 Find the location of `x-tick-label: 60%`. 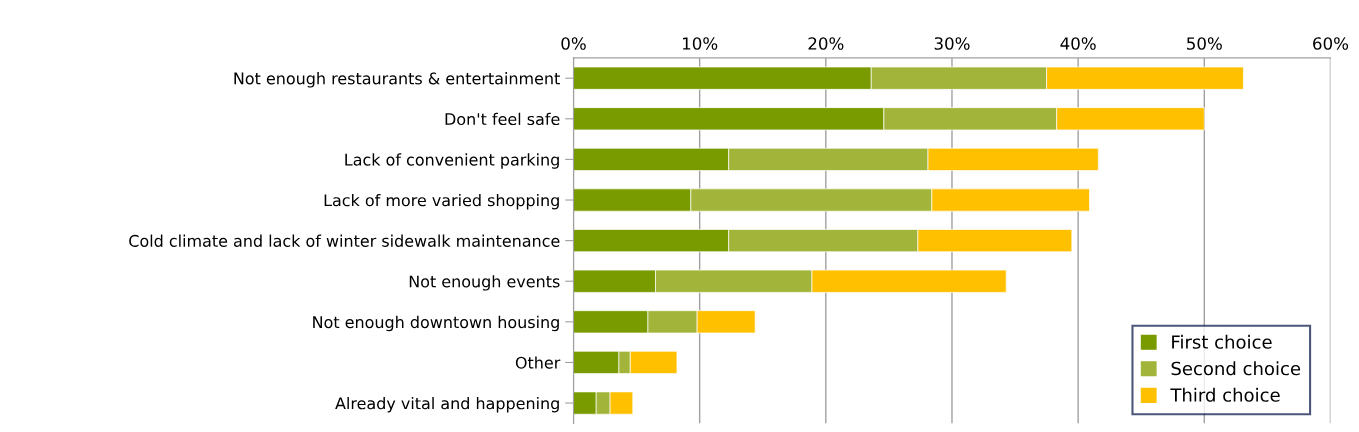

x-tick-label: 60% is located at coordinates (1331, 43).